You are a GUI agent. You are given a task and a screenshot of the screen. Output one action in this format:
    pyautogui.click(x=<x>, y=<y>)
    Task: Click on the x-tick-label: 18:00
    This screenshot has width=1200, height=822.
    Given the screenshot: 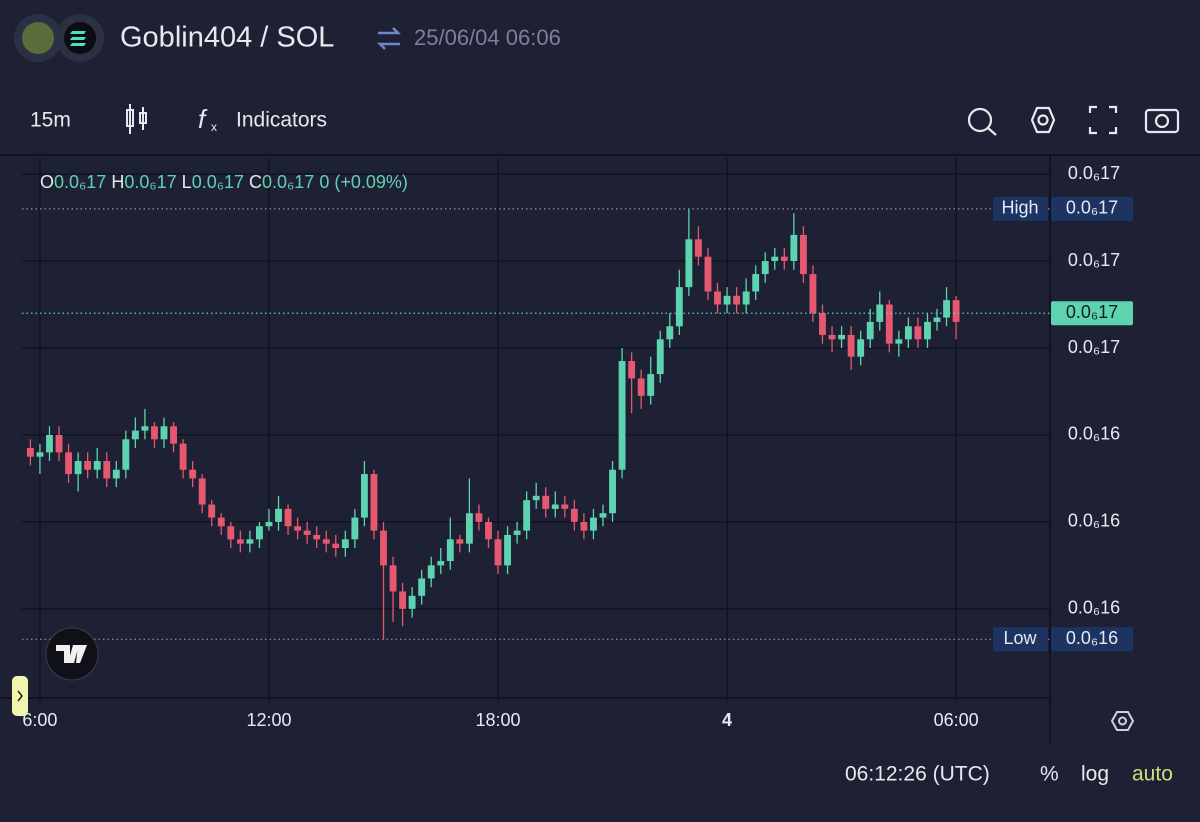 What is the action you would take?
    pyautogui.click(x=497, y=720)
    